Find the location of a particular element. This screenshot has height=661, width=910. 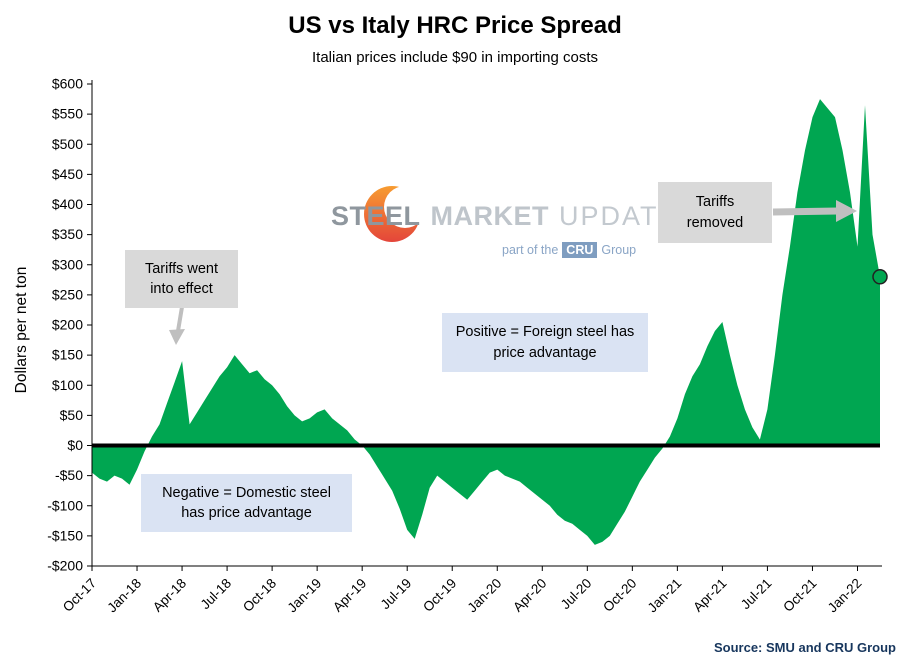

x-tick-label: Apr-21 is located at coordinates (709, 595).